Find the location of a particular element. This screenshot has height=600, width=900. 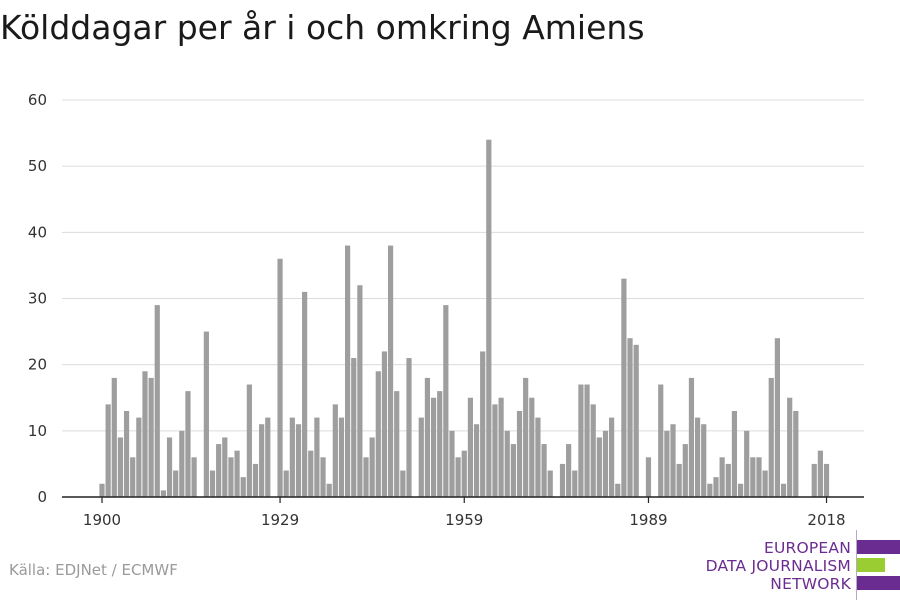

bar-1975 is located at coordinates (562, 480).